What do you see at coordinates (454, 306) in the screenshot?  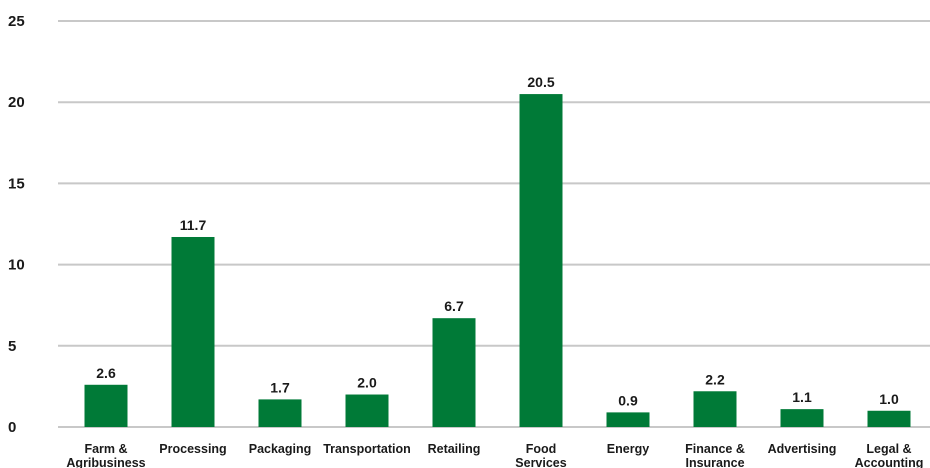 I see `bar-value-label: 6.7` at bounding box center [454, 306].